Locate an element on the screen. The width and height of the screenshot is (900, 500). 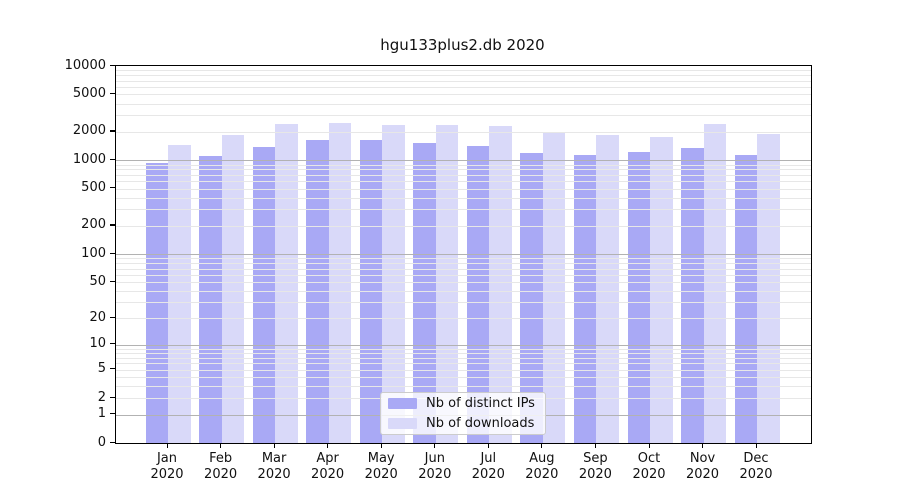
legend-label-downloads: Nb of downloads is located at coordinates (480, 423).